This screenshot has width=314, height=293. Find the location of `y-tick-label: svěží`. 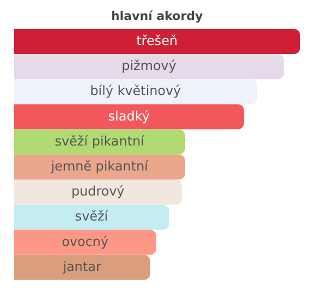

y-tick-label: svěží is located at coordinates (91, 217).